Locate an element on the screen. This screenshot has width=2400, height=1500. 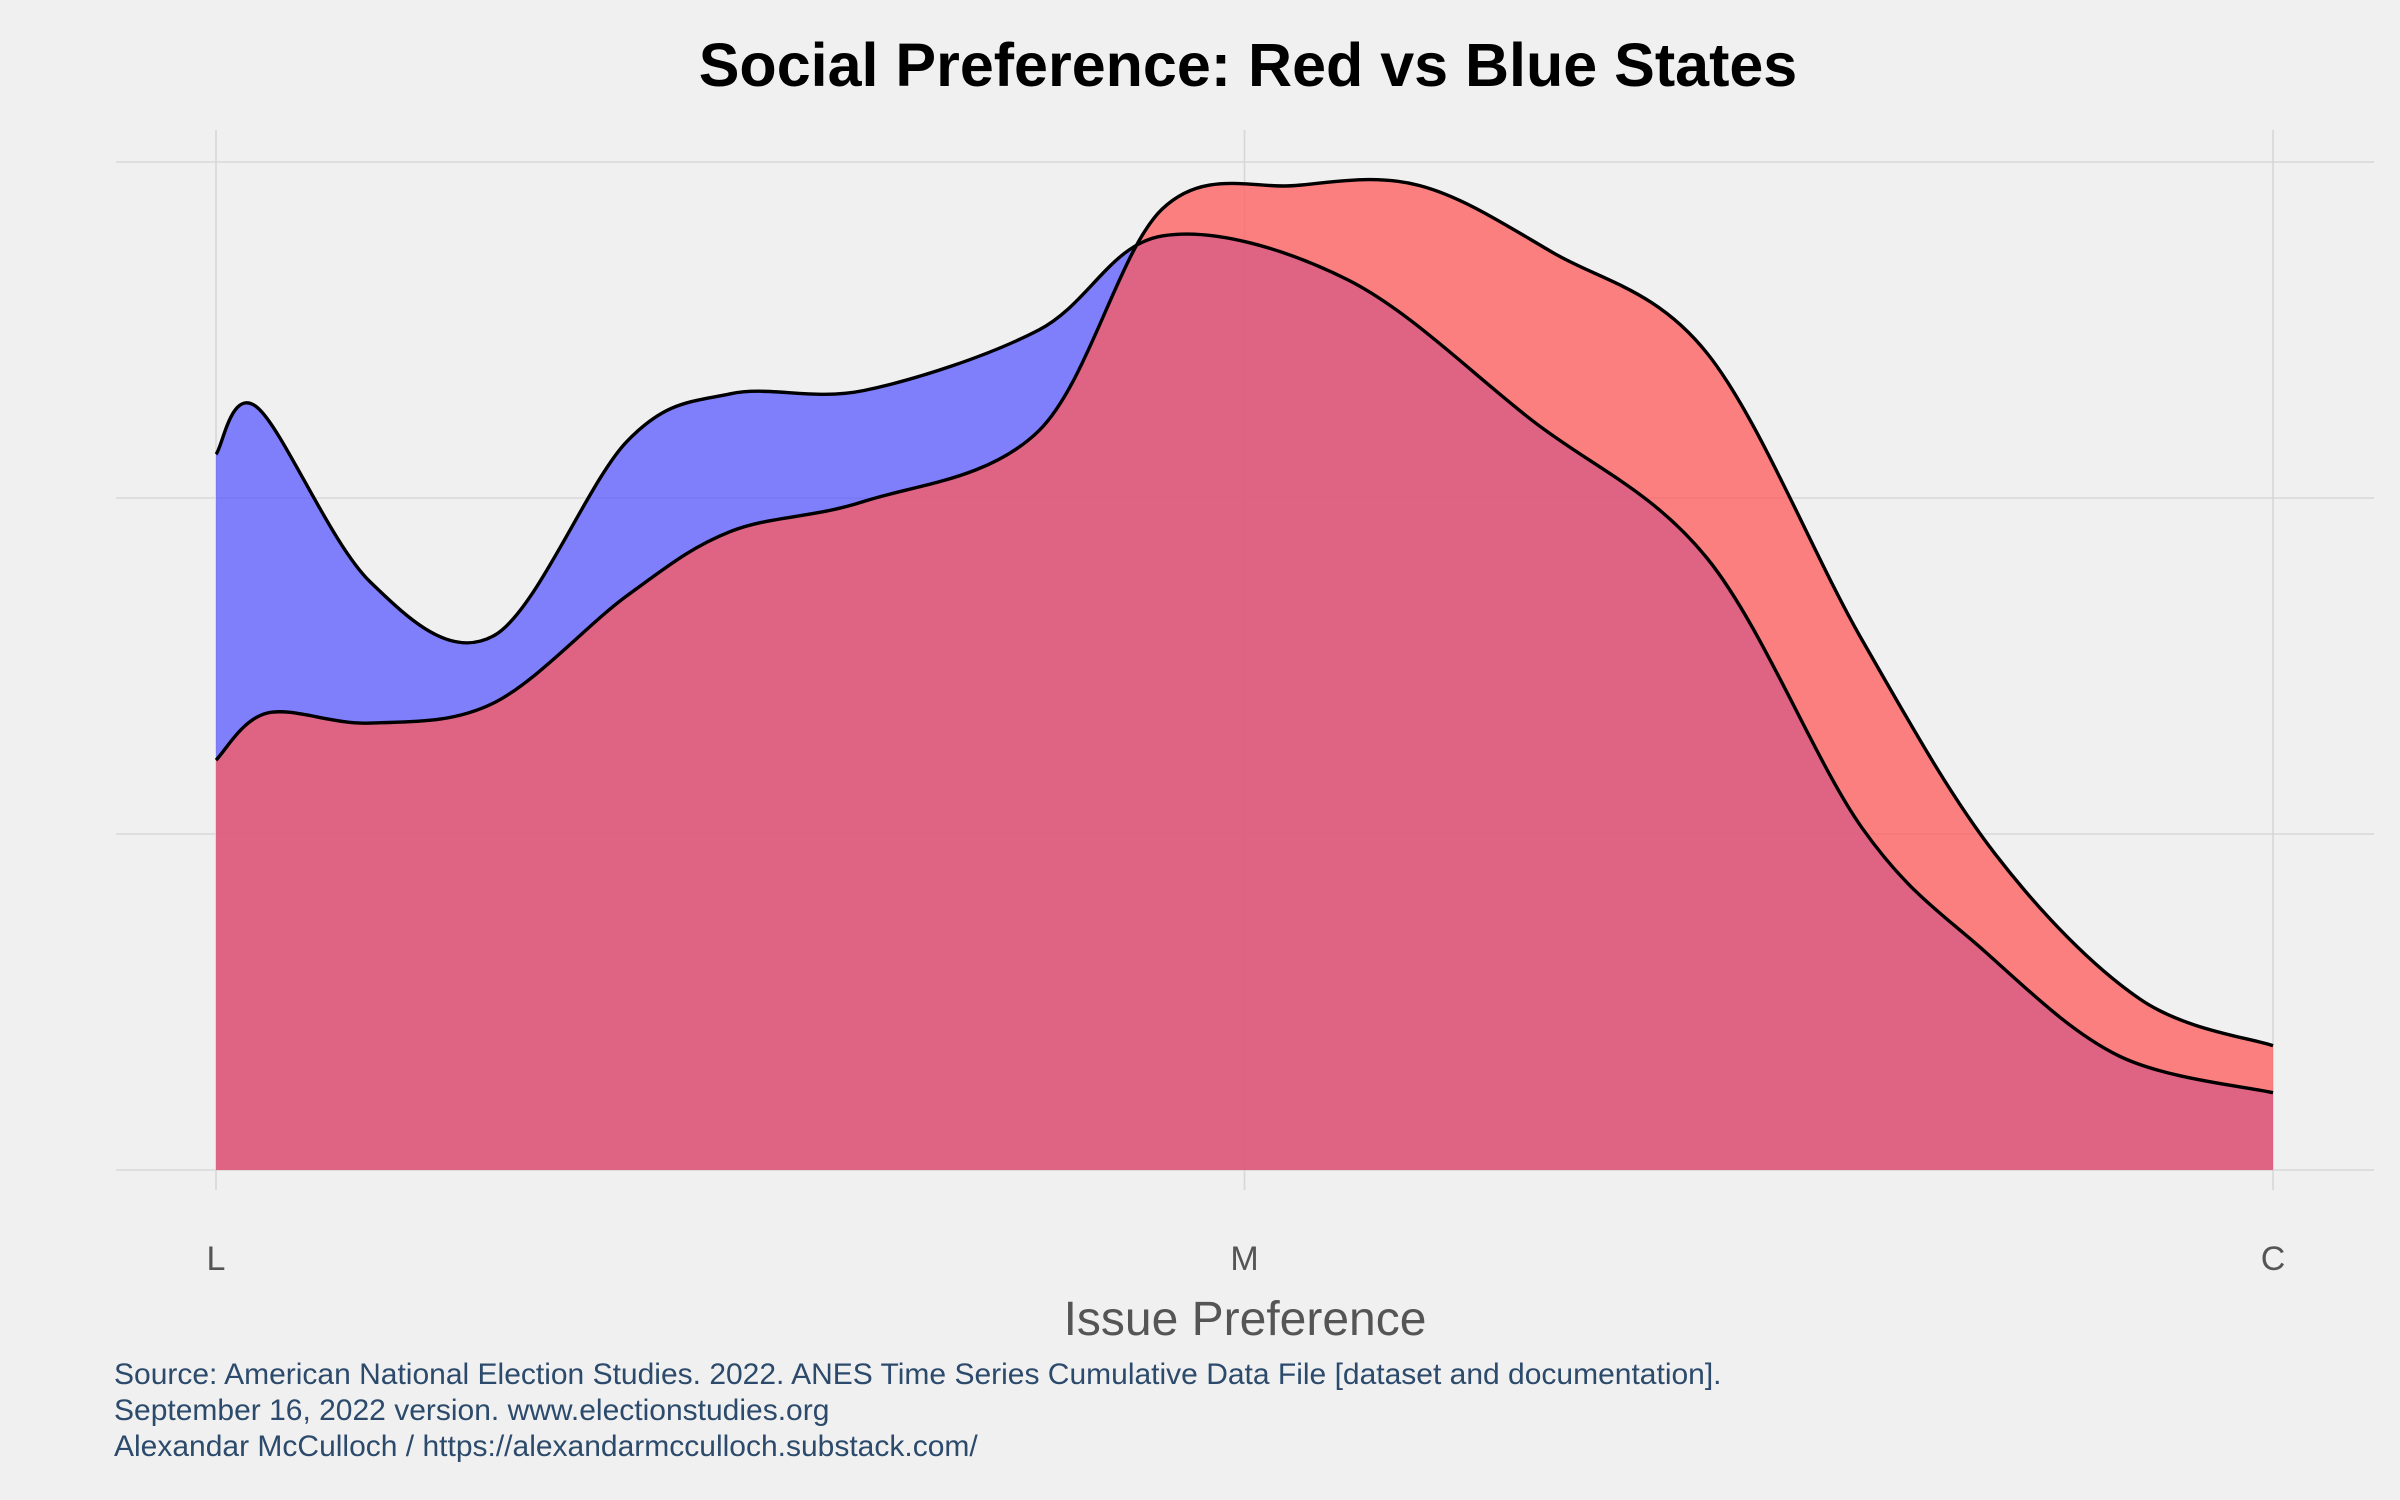
x-tick-label-m: M is located at coordinates (1244, 1259).